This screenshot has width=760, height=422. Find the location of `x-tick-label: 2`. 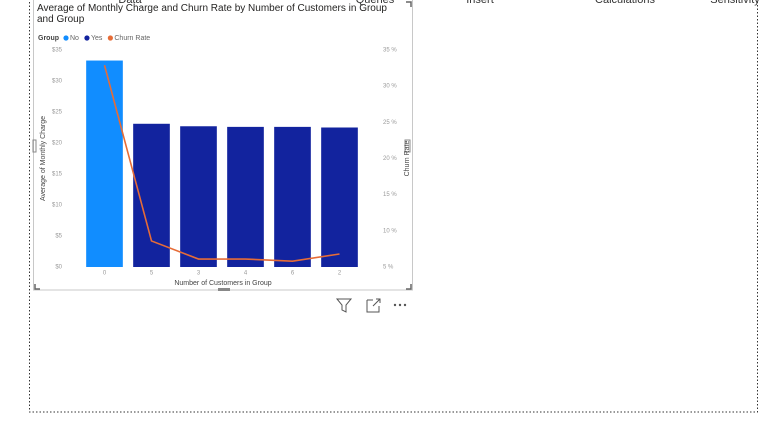

x-tick-label: 2 is located at coordinates (340, 274).